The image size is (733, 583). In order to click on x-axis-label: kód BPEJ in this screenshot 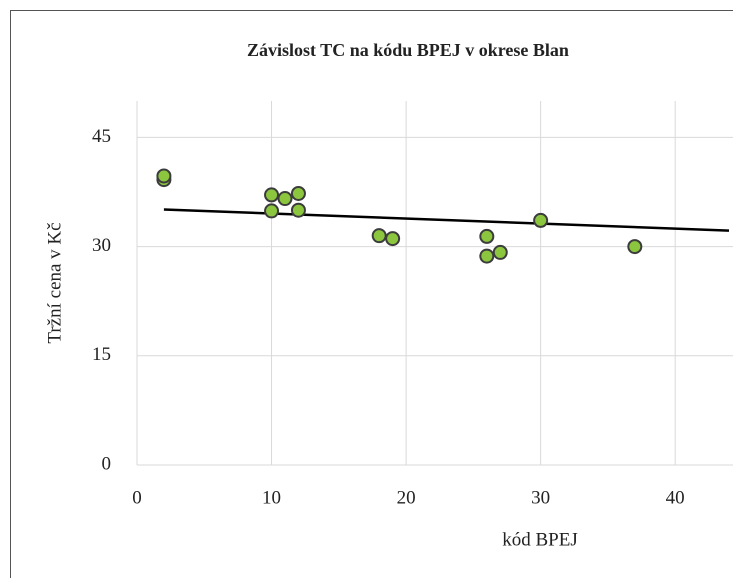, I will do `click(540, 539)`.